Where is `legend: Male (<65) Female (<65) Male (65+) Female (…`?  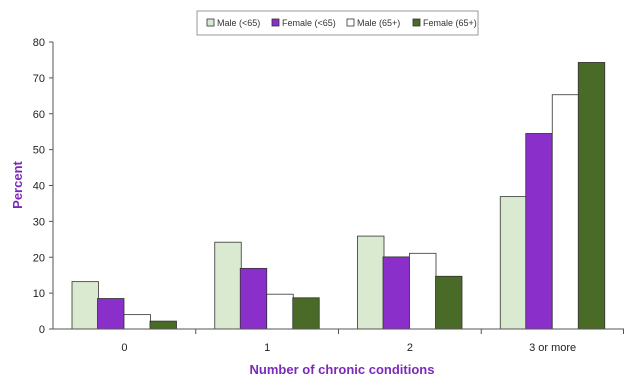 legend: Male (<65) Female (<65) Male (65+) Female (… is located at coordinates (337, 23).